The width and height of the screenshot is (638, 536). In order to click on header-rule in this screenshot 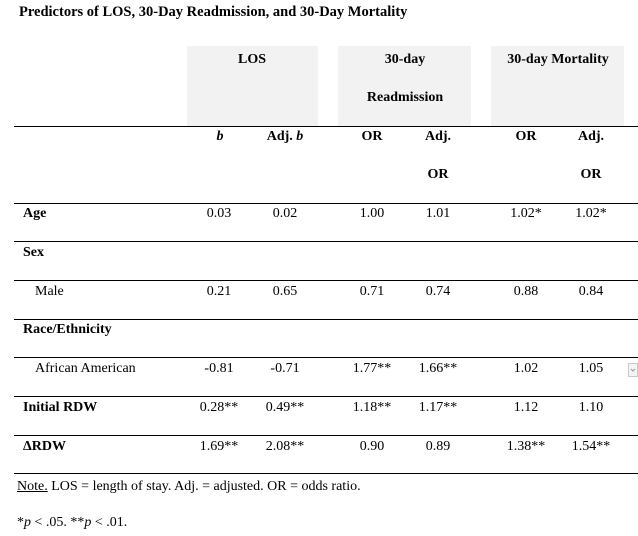, I will do `click(326, 126)`.